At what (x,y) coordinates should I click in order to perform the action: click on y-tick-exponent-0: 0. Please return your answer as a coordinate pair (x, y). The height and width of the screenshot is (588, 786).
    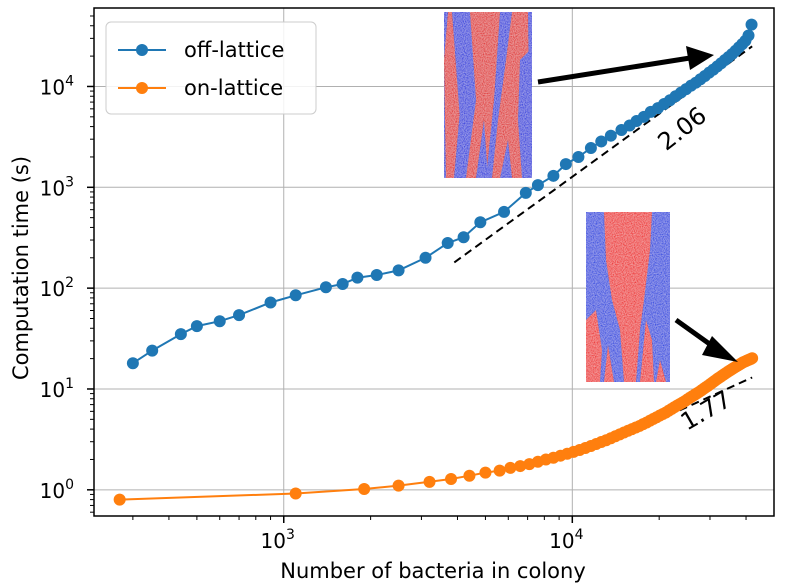
    Looking at the image, I should click on (69, 485).